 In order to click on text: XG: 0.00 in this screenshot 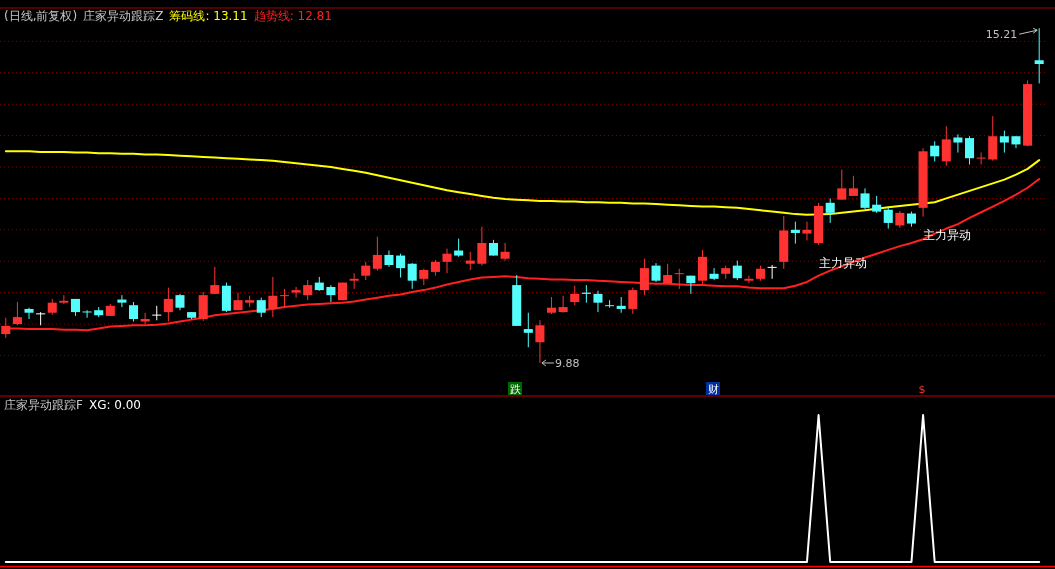, I will do `click(115, 405)`.